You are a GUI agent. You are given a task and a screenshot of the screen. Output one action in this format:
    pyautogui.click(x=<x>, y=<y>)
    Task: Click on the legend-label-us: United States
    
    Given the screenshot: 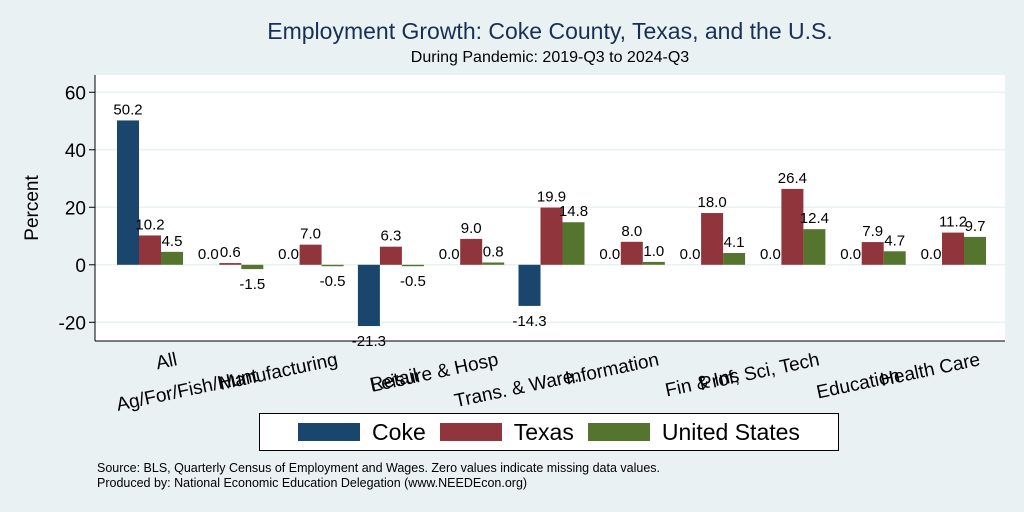 What is the action you would take?
    pyautogui.click(x=730, y=431)
    